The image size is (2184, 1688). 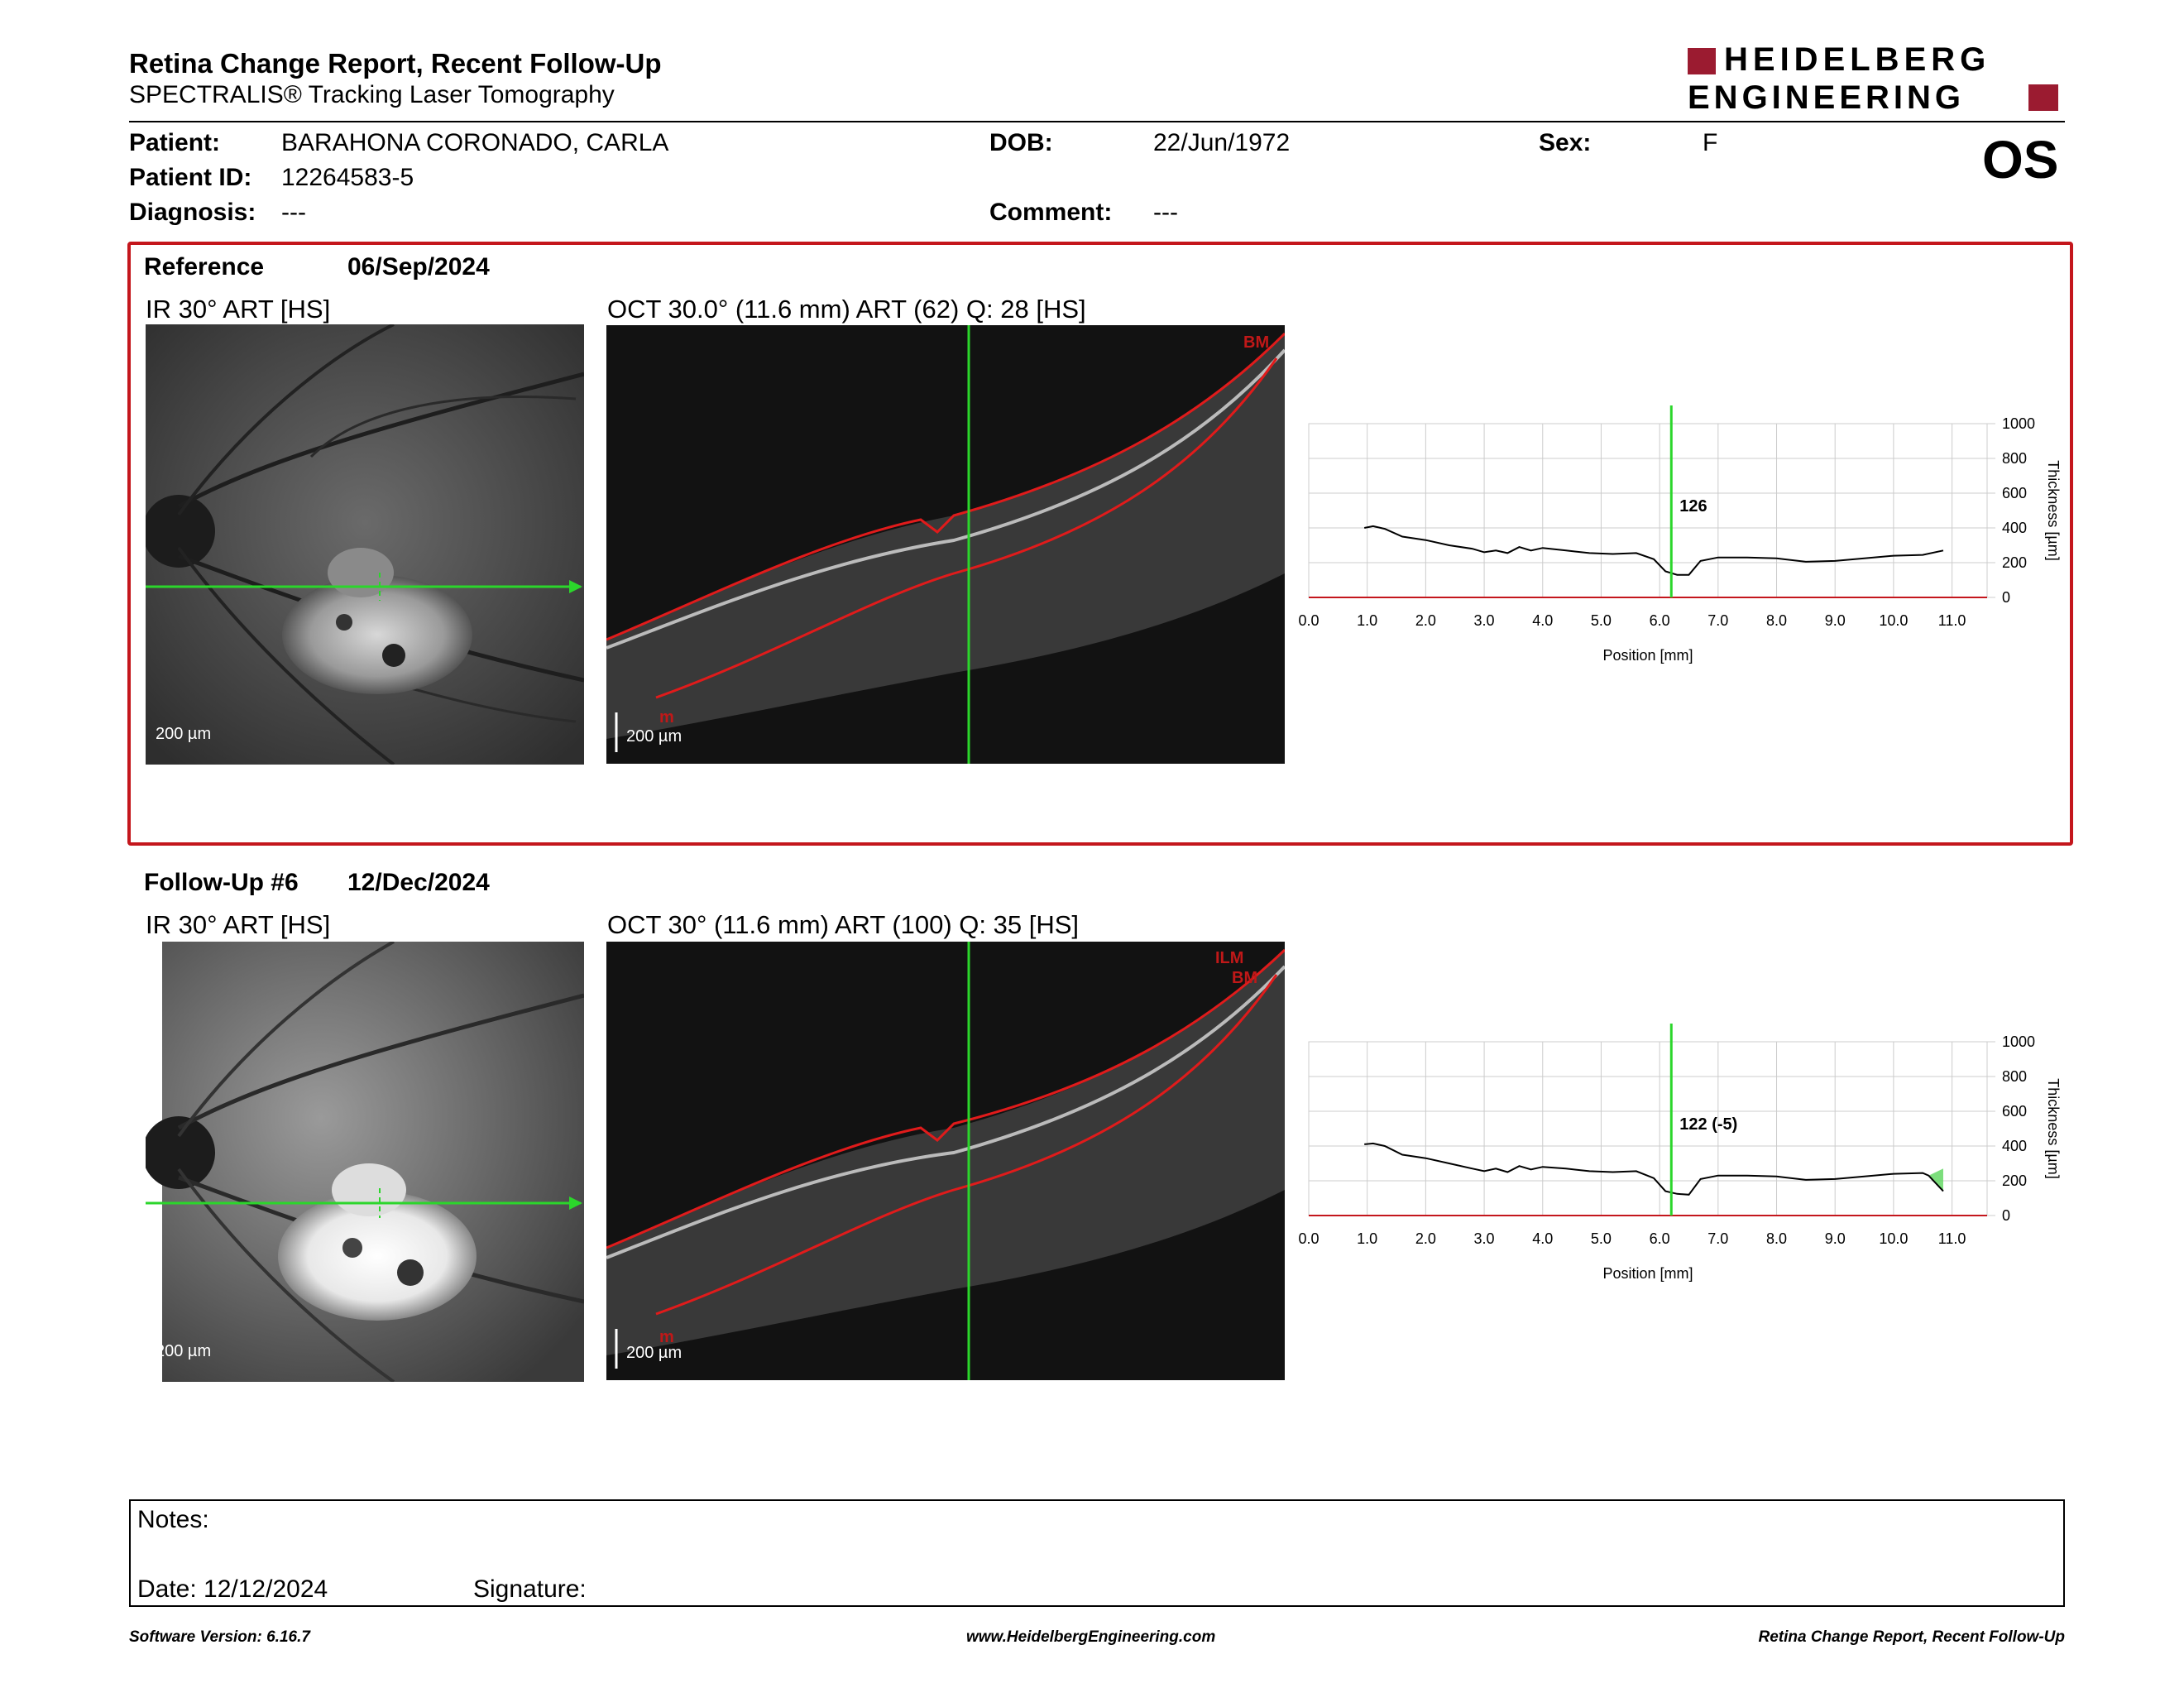 What do you see at coordinates (238, 309) in the screenshot?
I see `reference-ir-caption: IR 30° ART [HS]` at bounding box center [238, 309].